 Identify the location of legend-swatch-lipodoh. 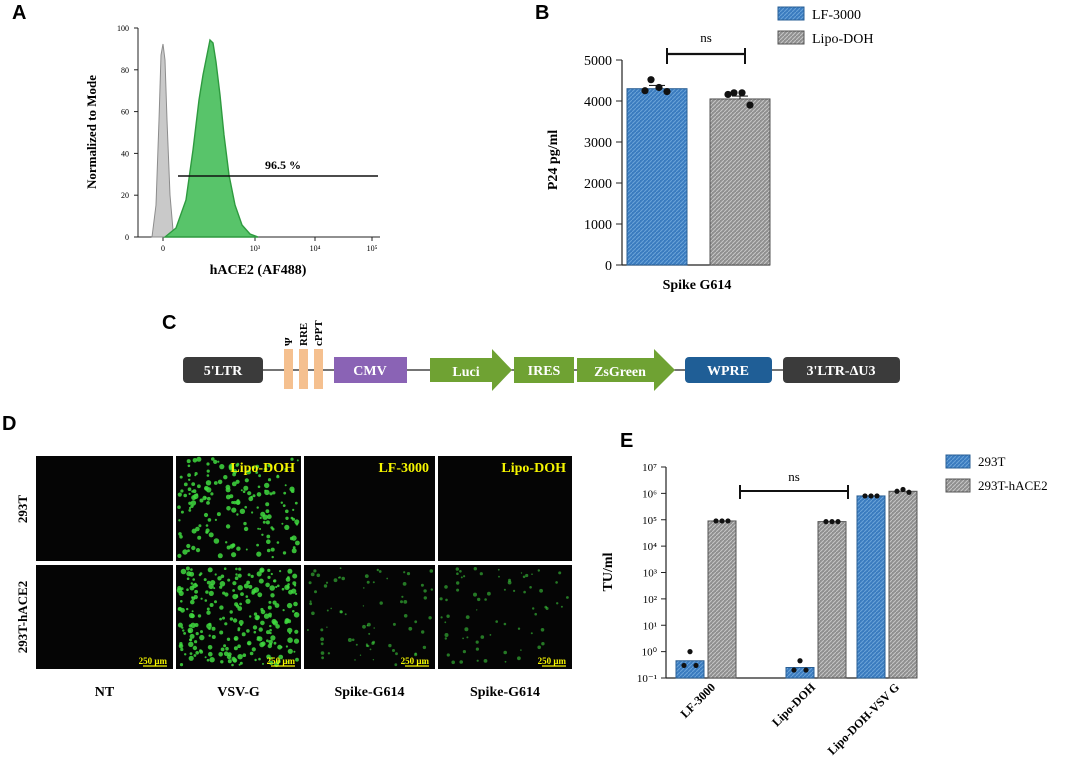
(791, 37).